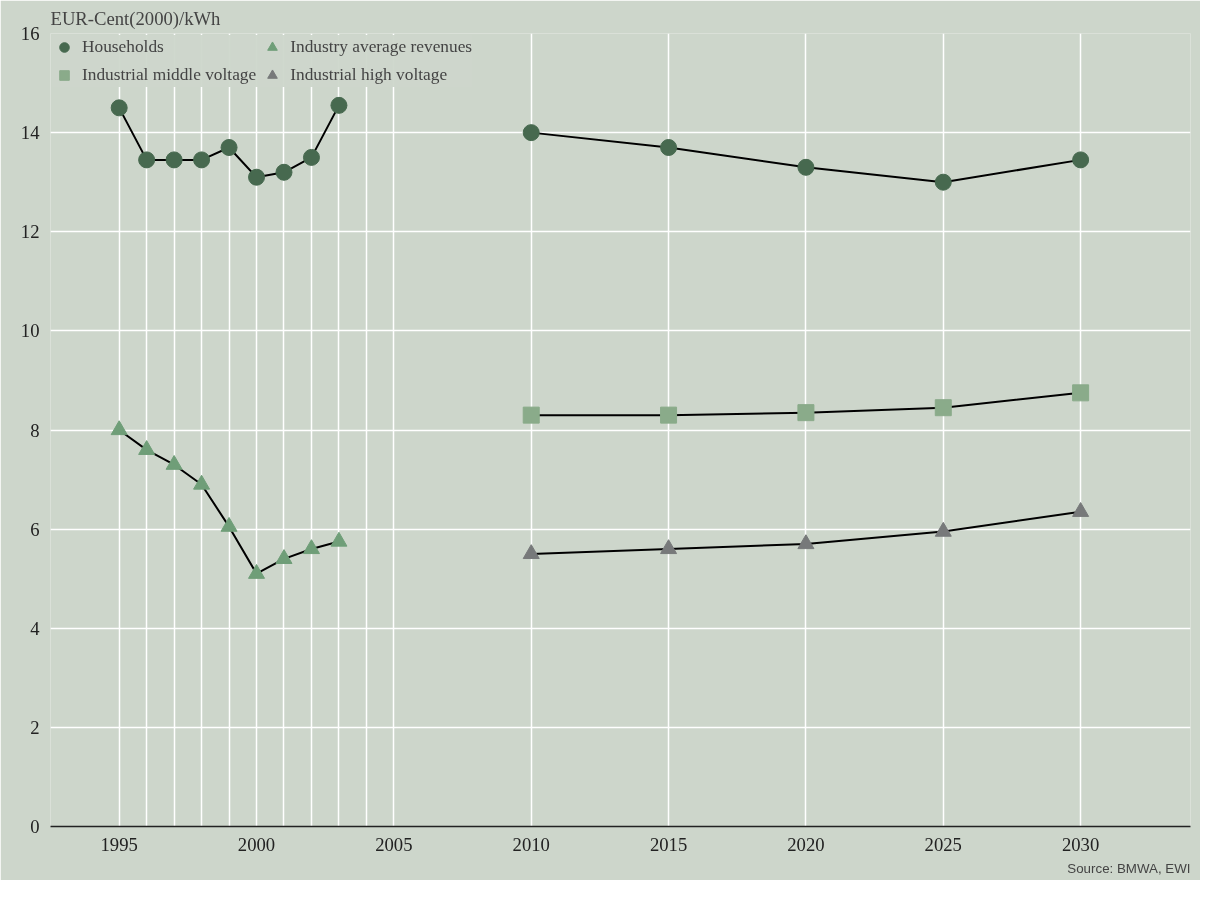  What do you see at coordinates (381, 47) in the screenshot?
I see `legend-label: Industry average revenues` at bounding box center [381, 47].